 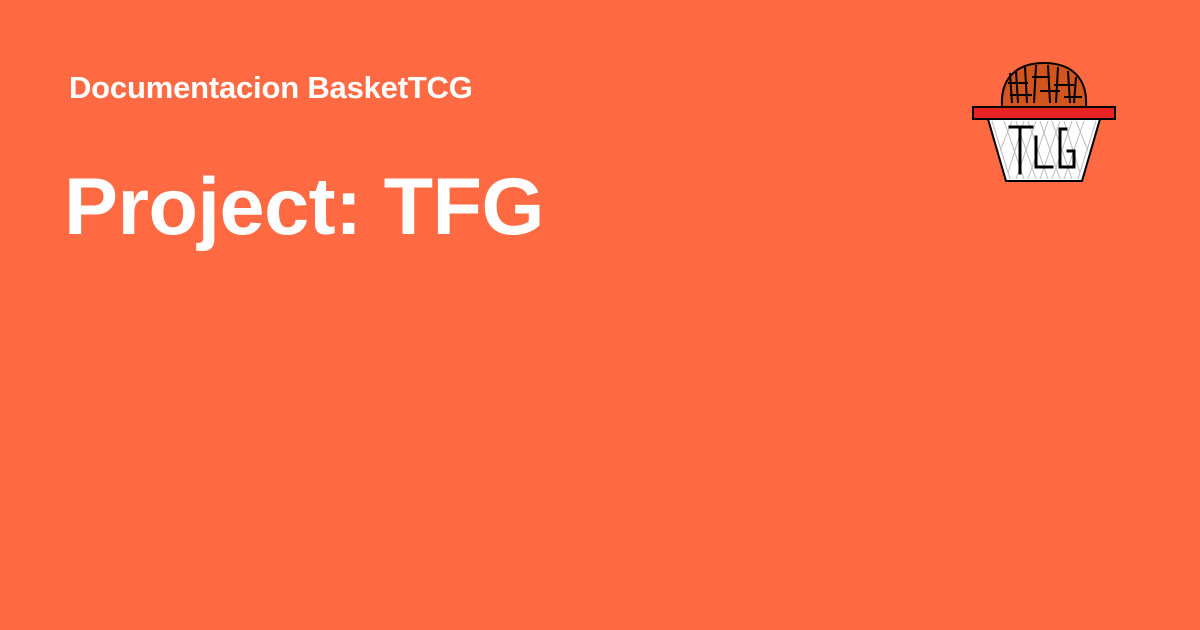 What do you see at coordinates (304, 207) in the screenshot?
I see `page-title: Project: TFG` at bounding box center [304, 207].